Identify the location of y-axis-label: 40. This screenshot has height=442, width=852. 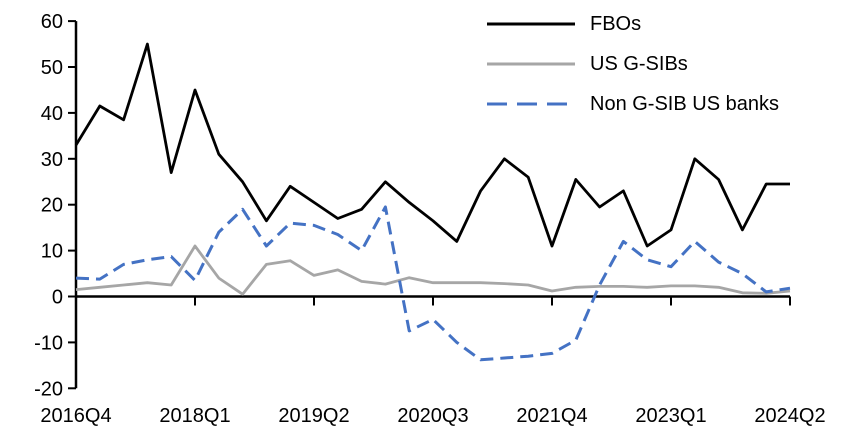
(52, 114).